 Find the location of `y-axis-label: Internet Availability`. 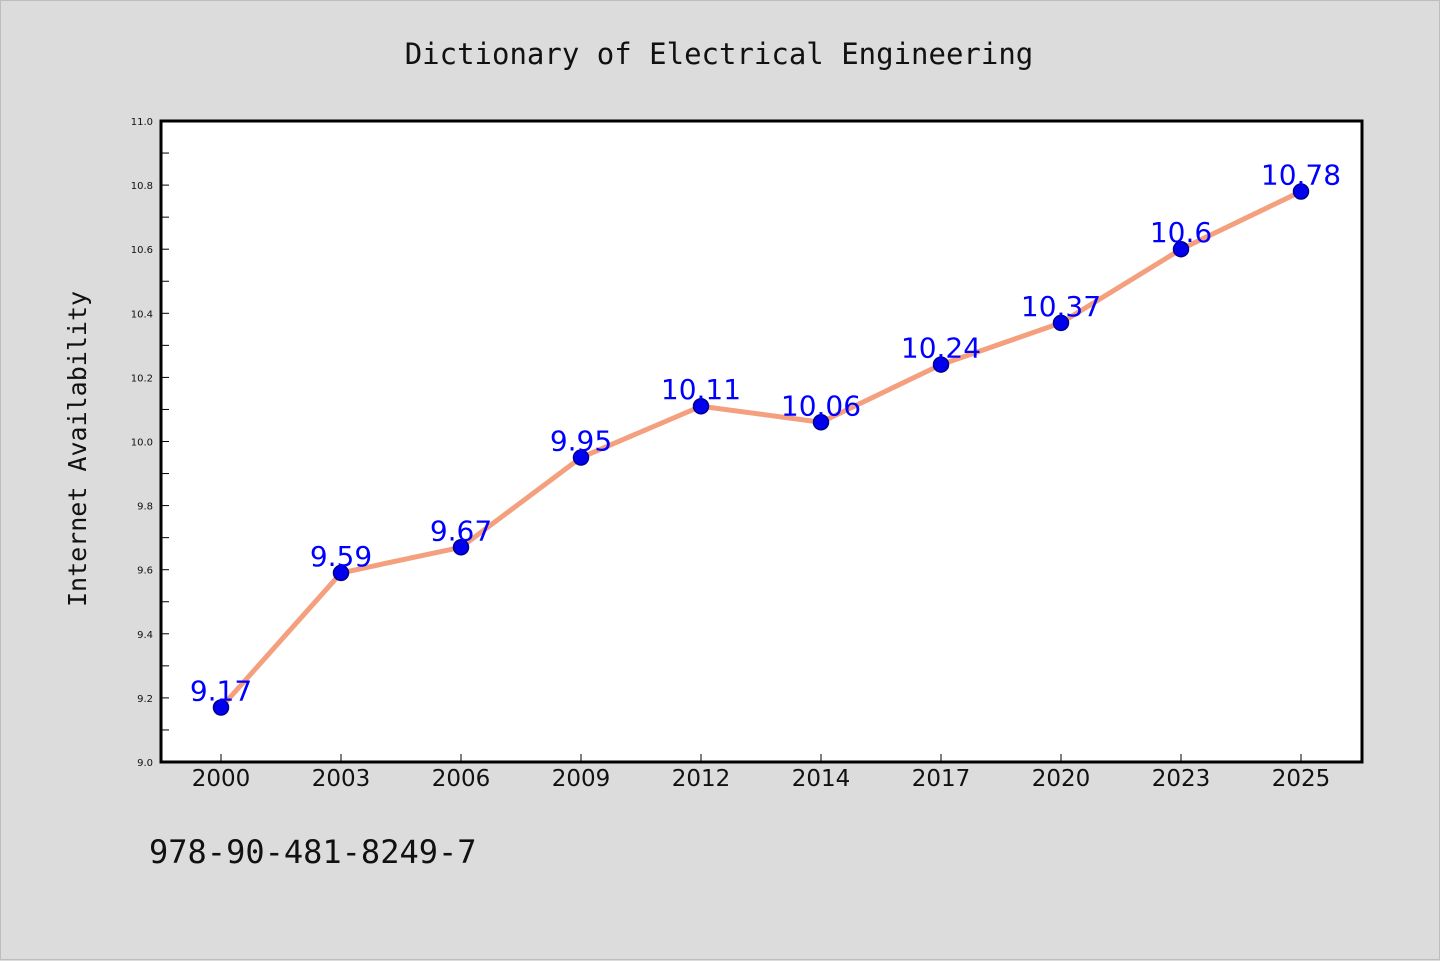

y-axis-label: Internet Availability is located at coordinates (77, 449).